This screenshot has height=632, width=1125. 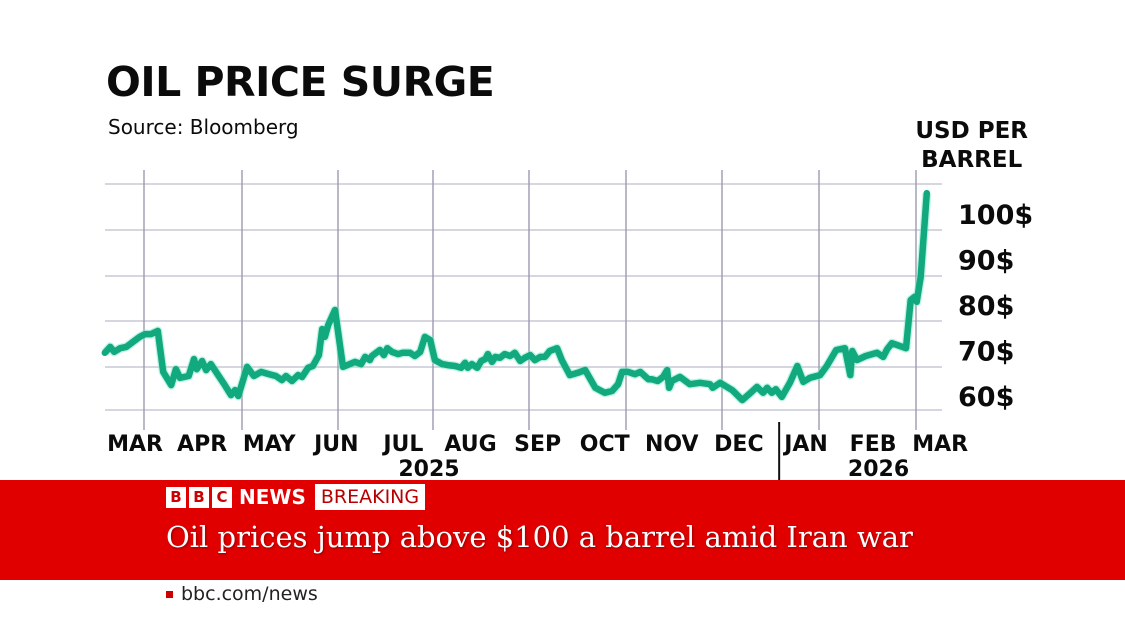 What do you see at coordinates (986, 397) in the screenshot?
I see `y-tick-label: 60$` at bounding box center [986, 397].